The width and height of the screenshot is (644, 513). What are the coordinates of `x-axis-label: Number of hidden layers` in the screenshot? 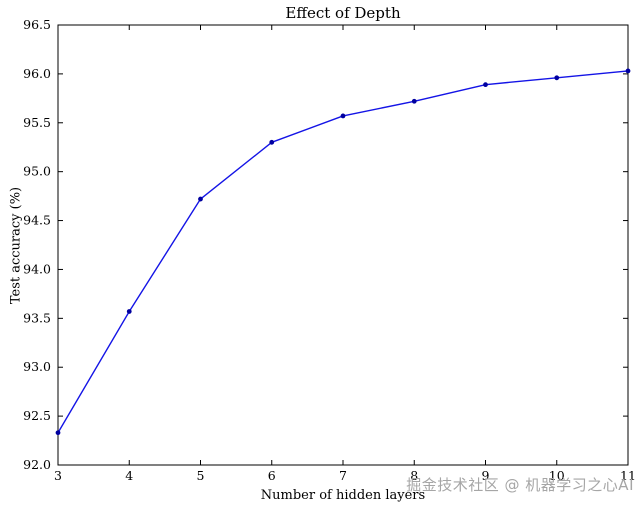 It's located at (343, 495).